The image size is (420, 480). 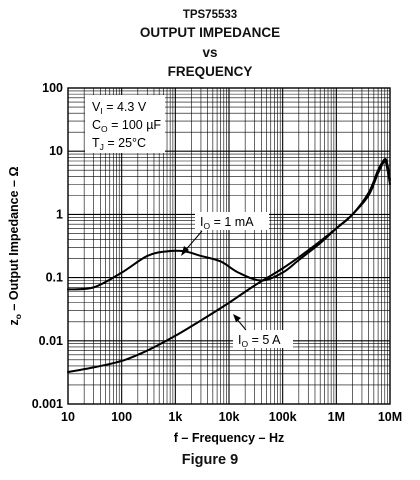 What do you see at coordinates (125, 107) in the screenshot?
I see `condition-vi-value: = 4.3 V` at bounding box center [125, 107].